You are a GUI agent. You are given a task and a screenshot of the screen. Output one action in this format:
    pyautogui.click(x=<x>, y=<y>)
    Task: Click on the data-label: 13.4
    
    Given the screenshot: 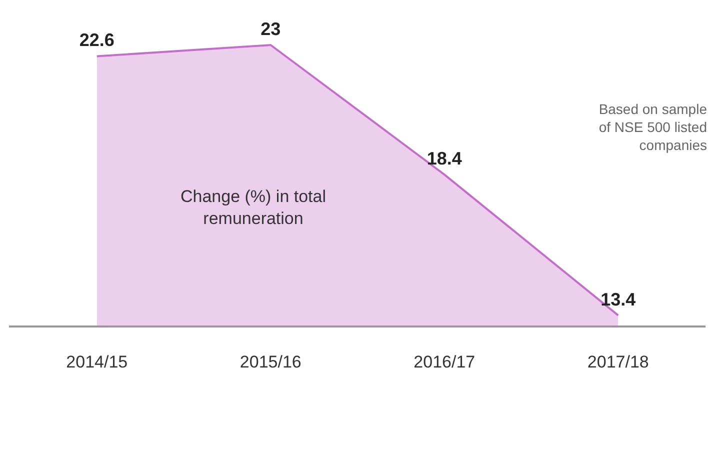 What is the action you would take?
    pyautogui.click(x=618, y=299)
    